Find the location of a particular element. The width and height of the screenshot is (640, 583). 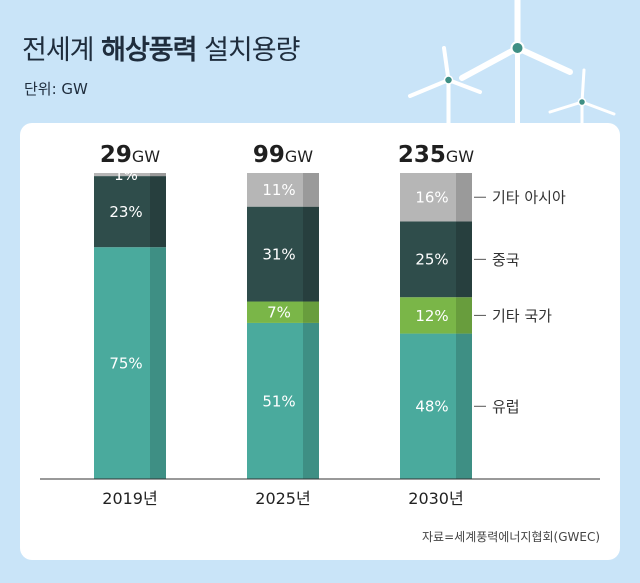

category-label: 2030년 is located at coordinates (435, 498).